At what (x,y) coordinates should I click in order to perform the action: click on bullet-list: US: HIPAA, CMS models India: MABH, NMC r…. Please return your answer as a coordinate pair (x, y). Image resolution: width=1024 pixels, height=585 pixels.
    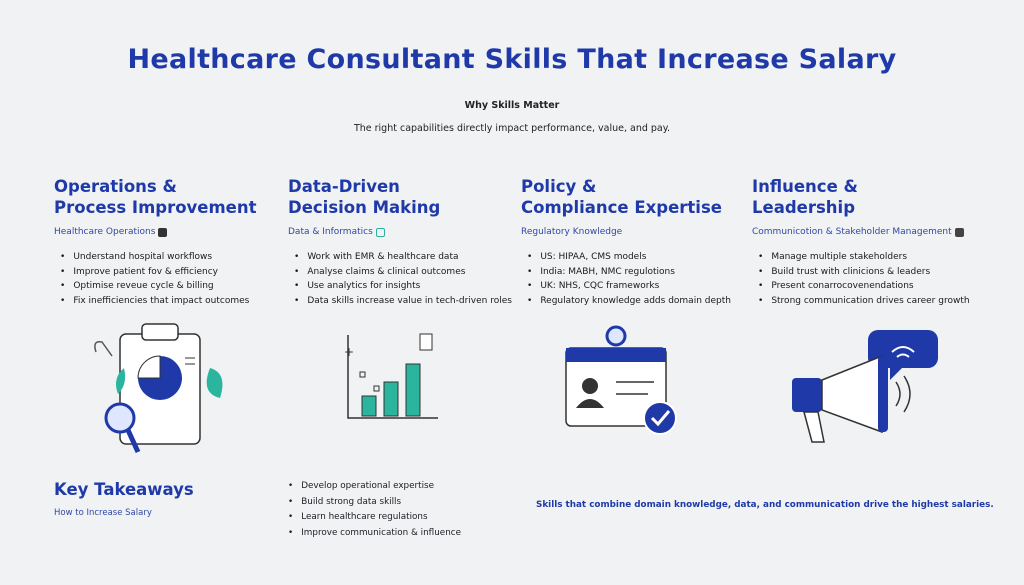
    Looking at the image, I should click on (641, 279).